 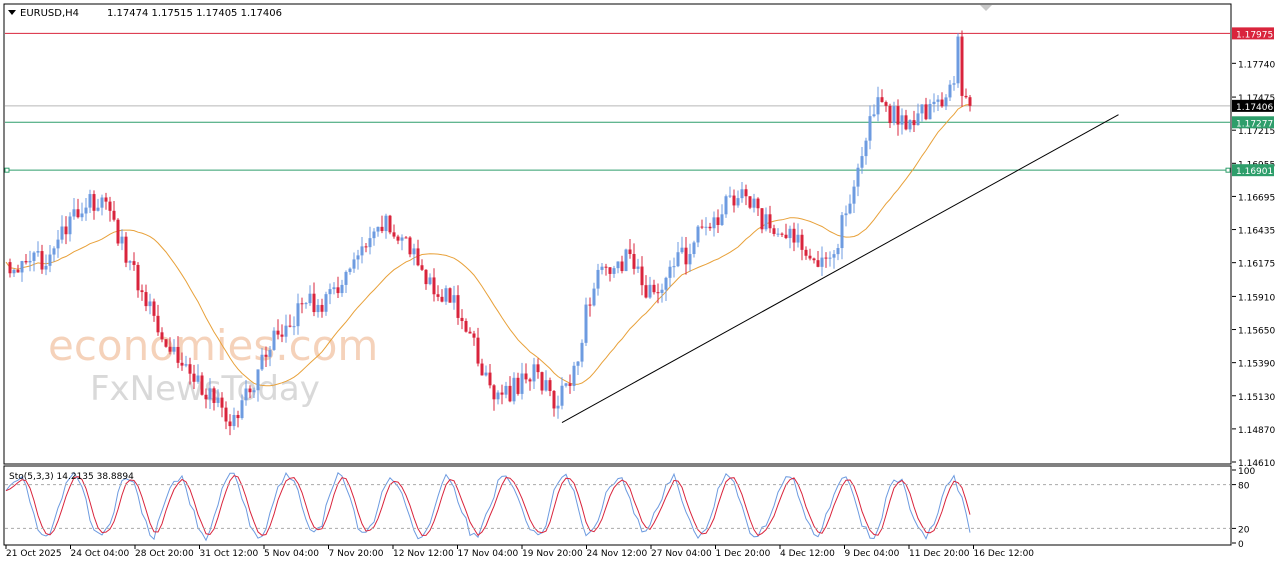 What do you see at coordinates (986, 8) in the screenshot?
I see `shift-marker-icon` at bounding box center [986, 8].